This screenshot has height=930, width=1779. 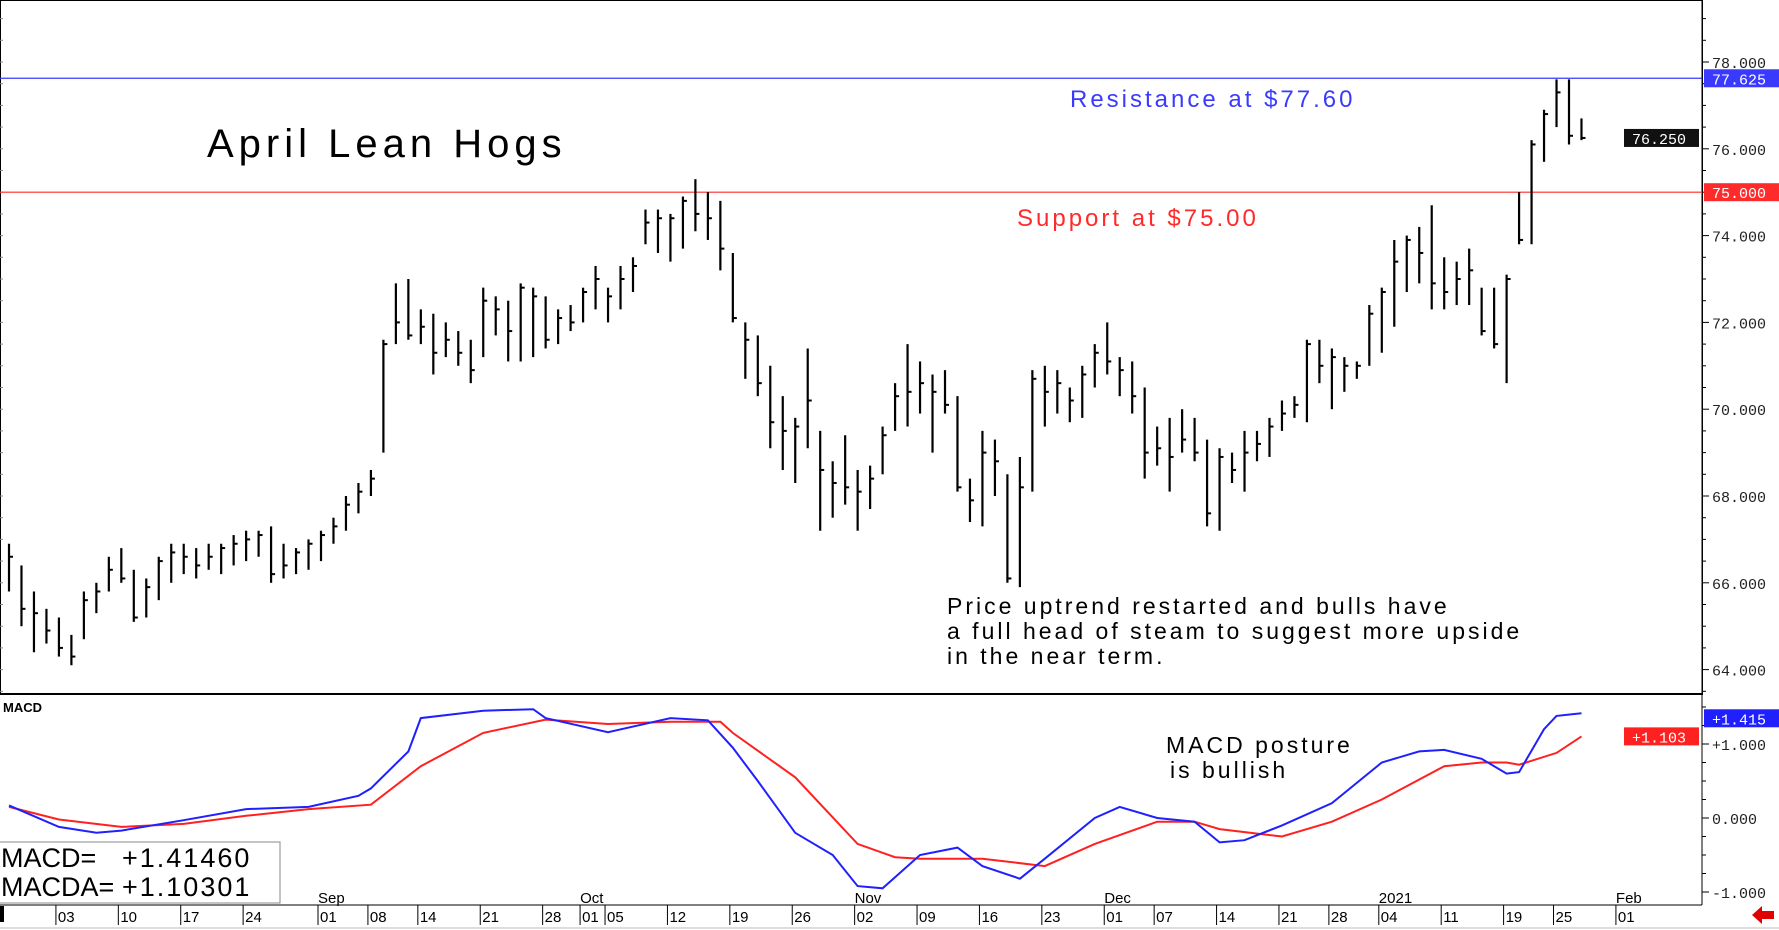 What do you see at coordinates (1739, 585) in the screenshot?
I see `price-tick-label: 66.000` at bounding box center [1739, 585].